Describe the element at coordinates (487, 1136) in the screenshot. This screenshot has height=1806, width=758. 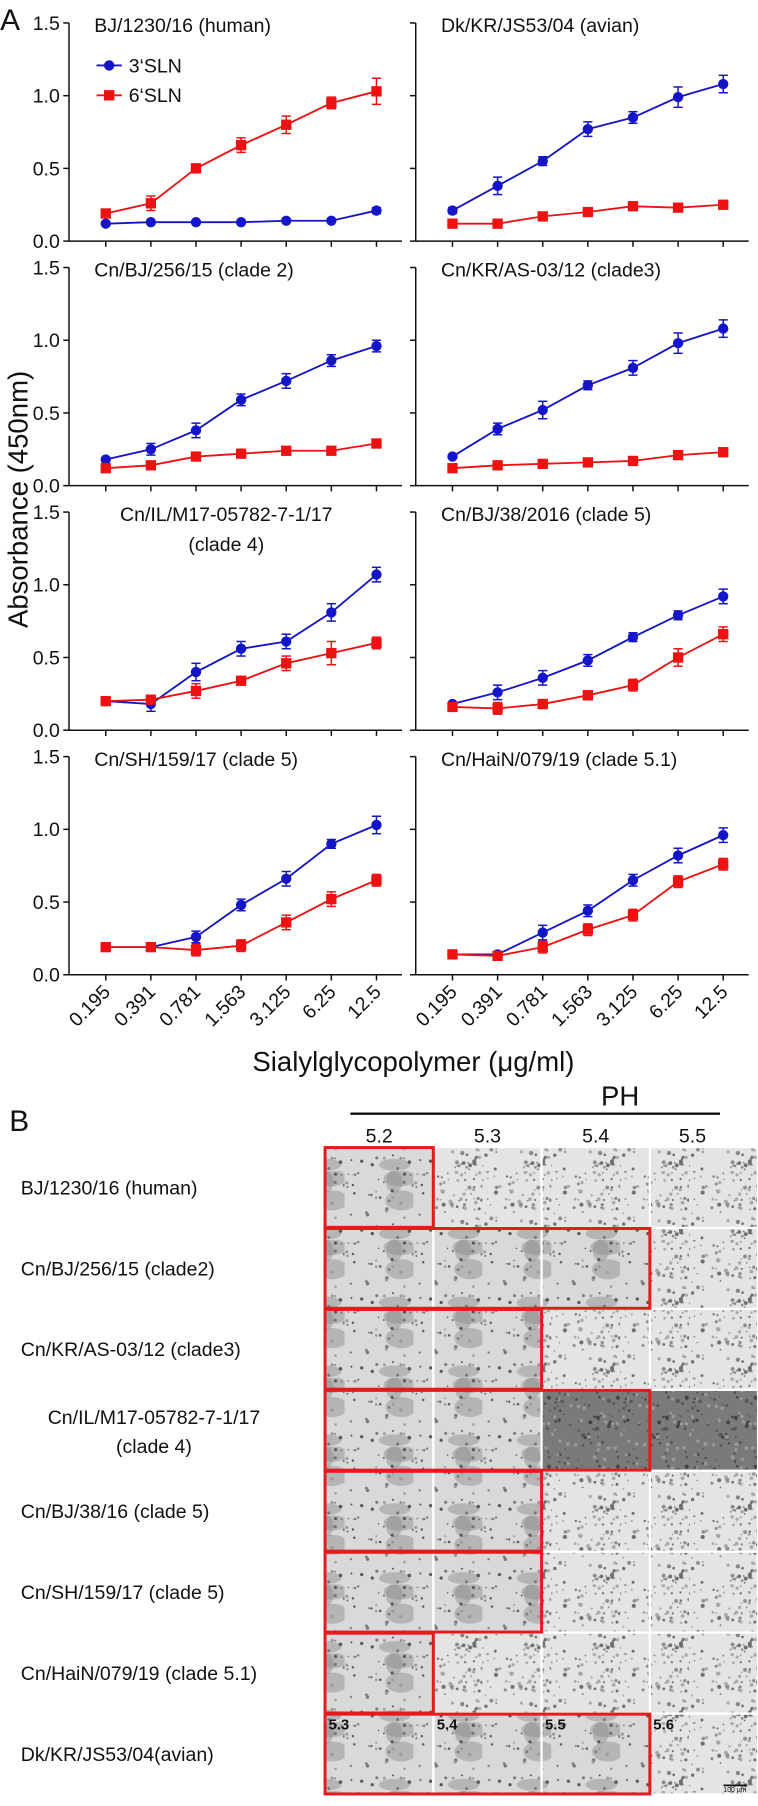
I see `column-label: 5.3` at that location.